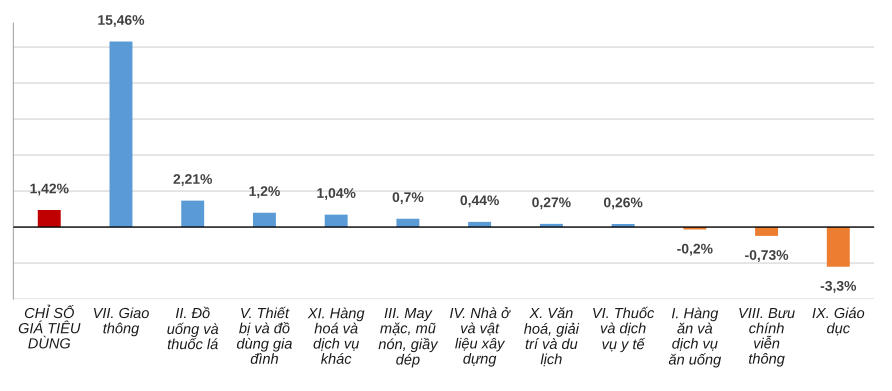 The image size is (892, 391). What do you see at coordinates (408, 198) in the screenshot?
I see `data-label: 0,7%` at bounding box center [408, 198].